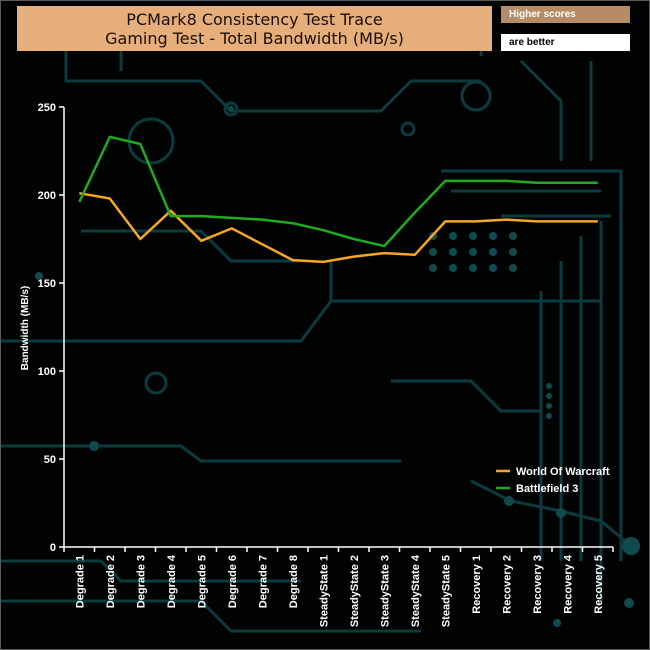 This screenshot has width=650, height=650. What do you see at coordinates (565, 14) in the screenshot?
I see `higher-scores-badge: Higher scores` at bounding box center [565, 14].